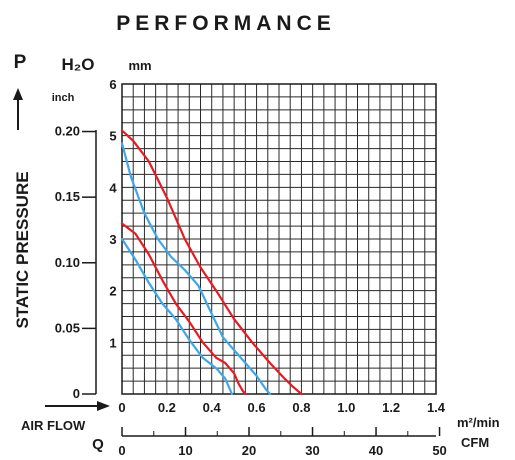 This screenshot has width=515, height=460. Describe the element at coordinates (376, 450) in the screenshot. I see `x-tick-label-cfm: 40` at that location.